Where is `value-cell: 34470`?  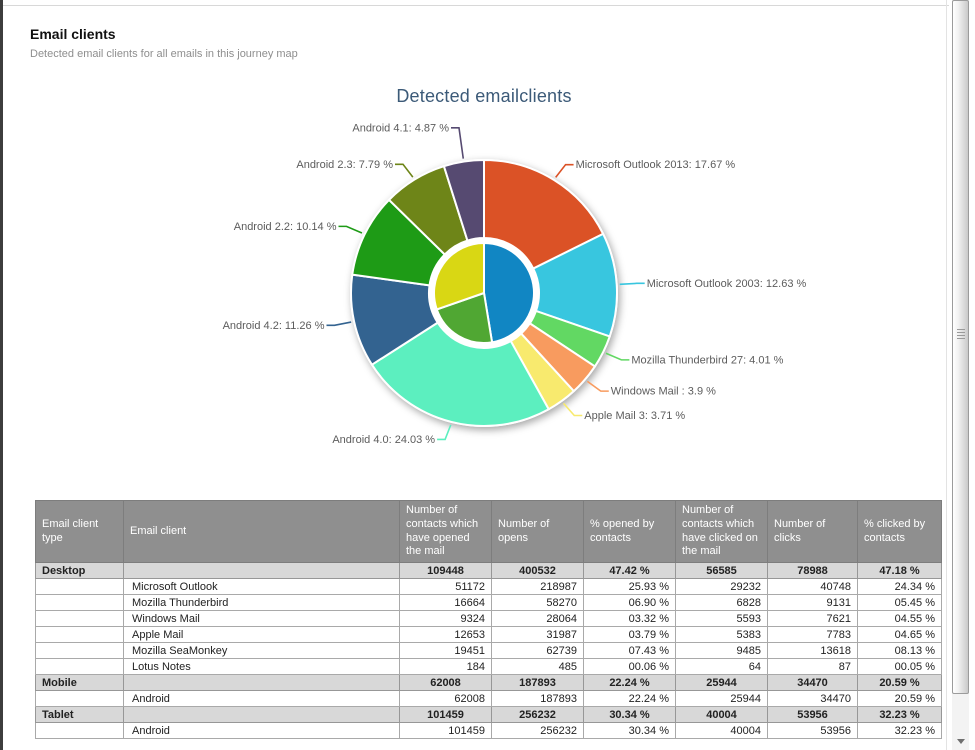 value-cell: 34470 is located at coordinates (812, 682).